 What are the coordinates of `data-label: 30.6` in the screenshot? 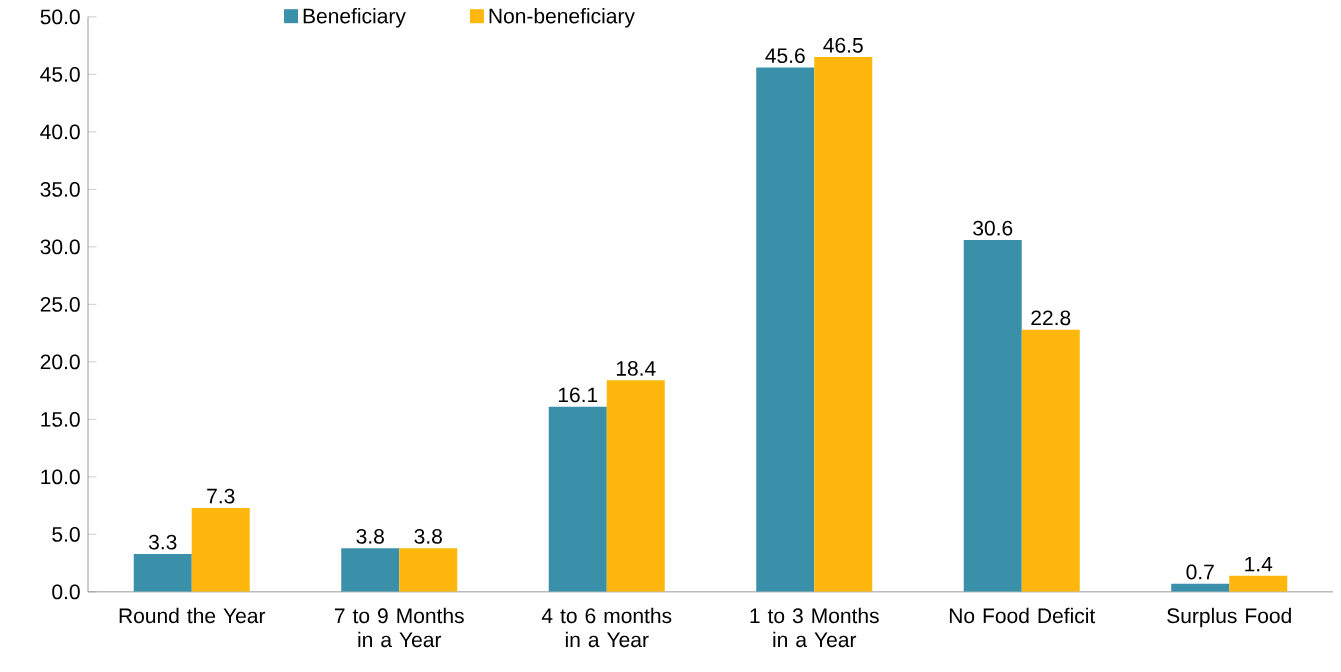 It's located at (993, 228).